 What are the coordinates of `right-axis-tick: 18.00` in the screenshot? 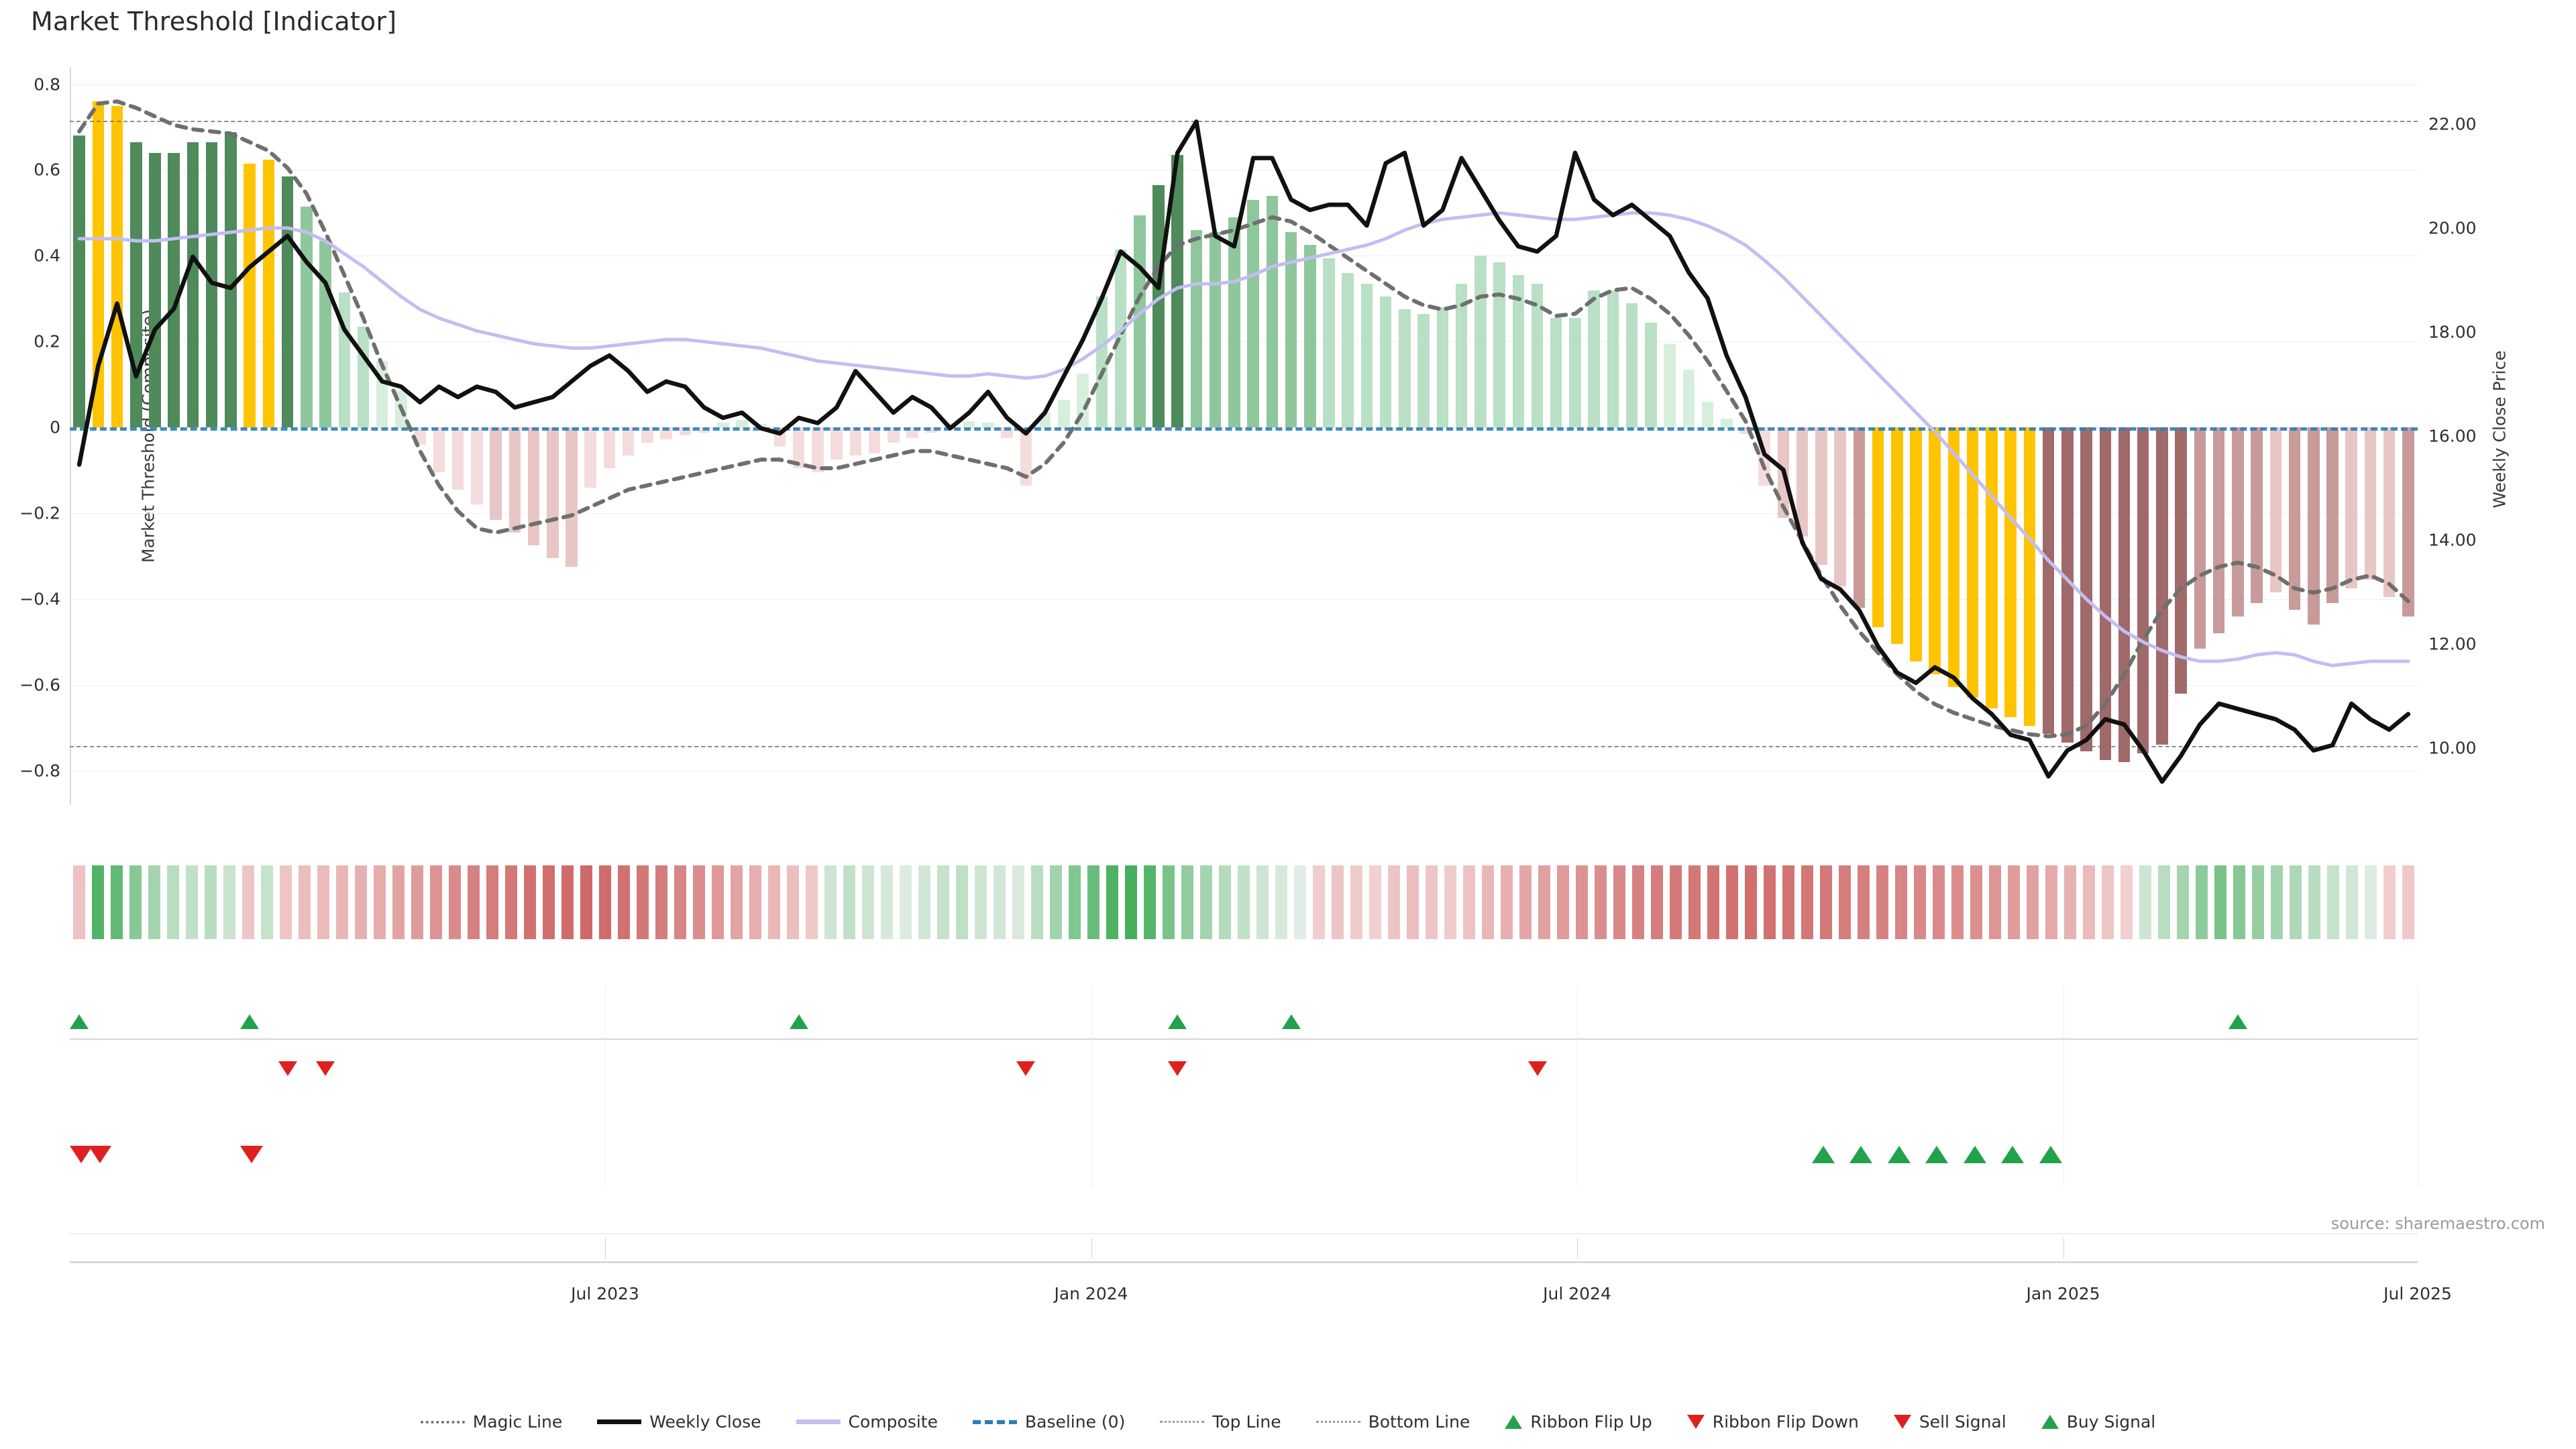 It's located at (2452, 332).